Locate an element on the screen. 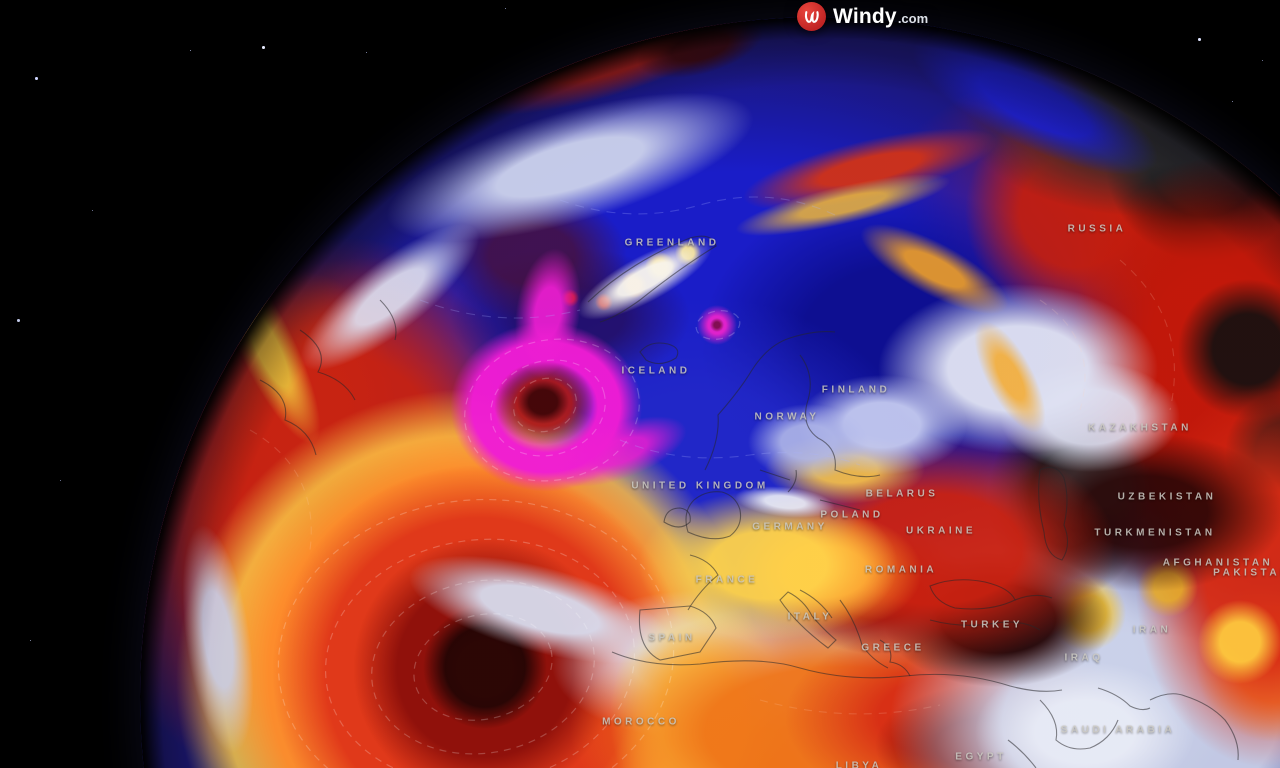  windy-logo-text: Windy .com is located at coordinates (880, 17).